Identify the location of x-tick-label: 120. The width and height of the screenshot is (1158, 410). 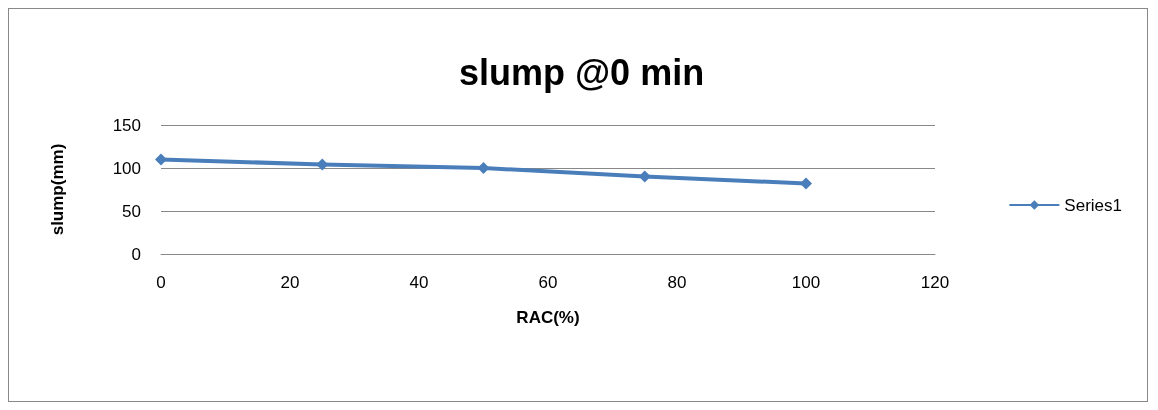
(935, 282).